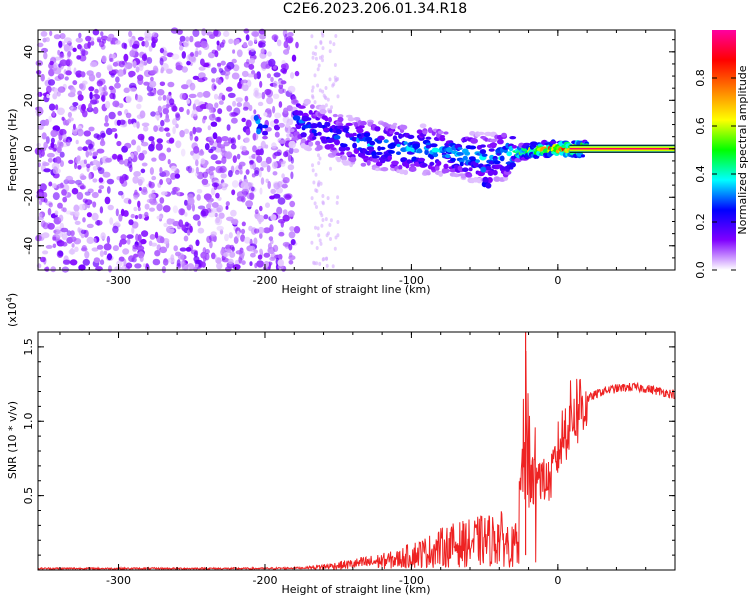 The image size is (750, 600). What do you see at coordinates (724, 150) in the screenshot?
I see `colorbar-gradient` at bounding box center [724, 150].